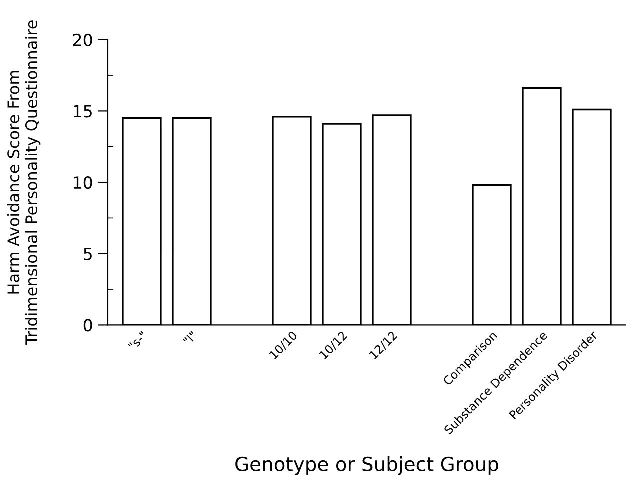 Image resolution: width=626 pixels, height=492 pixels. Describe the element at coordinates (83, 111) in the screenshot. I see `y-tick-label: 15` at that location.